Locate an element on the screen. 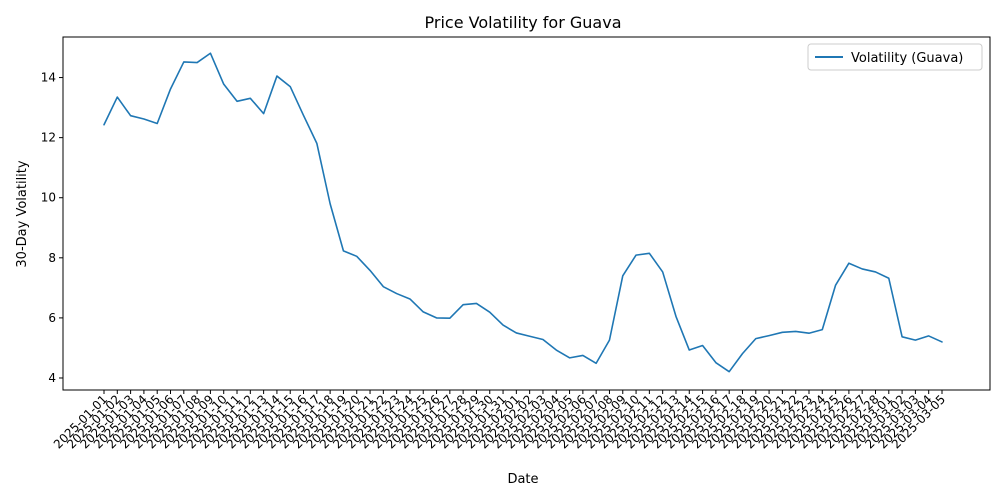 The width and height of the screenshot is (1000, 500). y-tick-label: 14 is located at coordinates (48, 78).